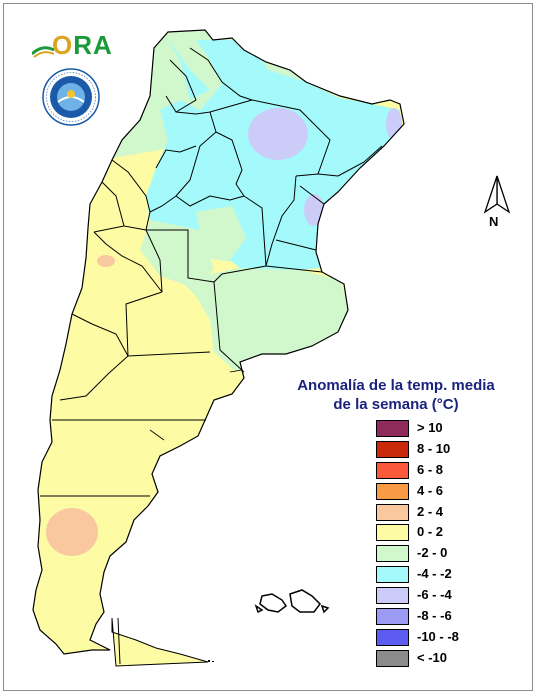 This screenshot has height=696, width=538. What do you see at coordinates (42, 46) in the screenshot?
I see `ora-logo-icon` at bounding box center [42, 46].